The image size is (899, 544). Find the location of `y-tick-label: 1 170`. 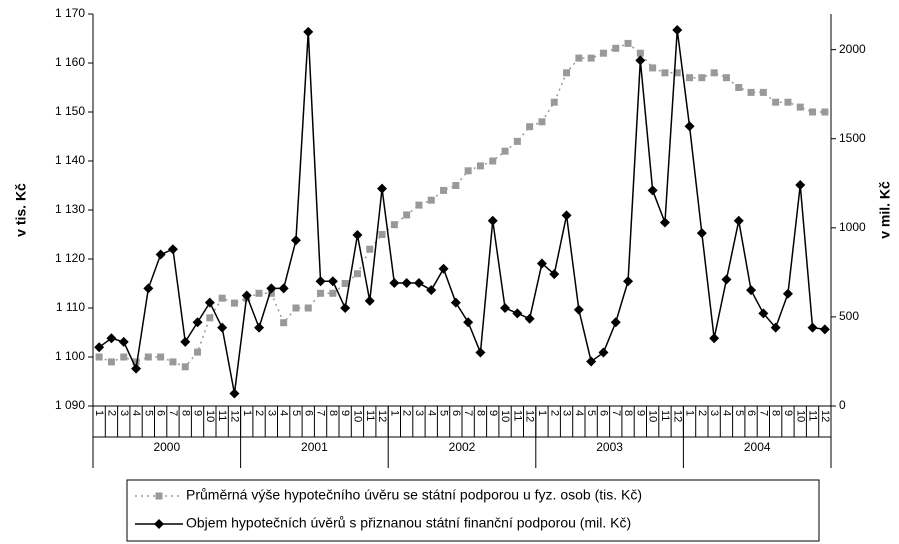

y-tick-label: 1 170 is located at coordinates (70, 13).